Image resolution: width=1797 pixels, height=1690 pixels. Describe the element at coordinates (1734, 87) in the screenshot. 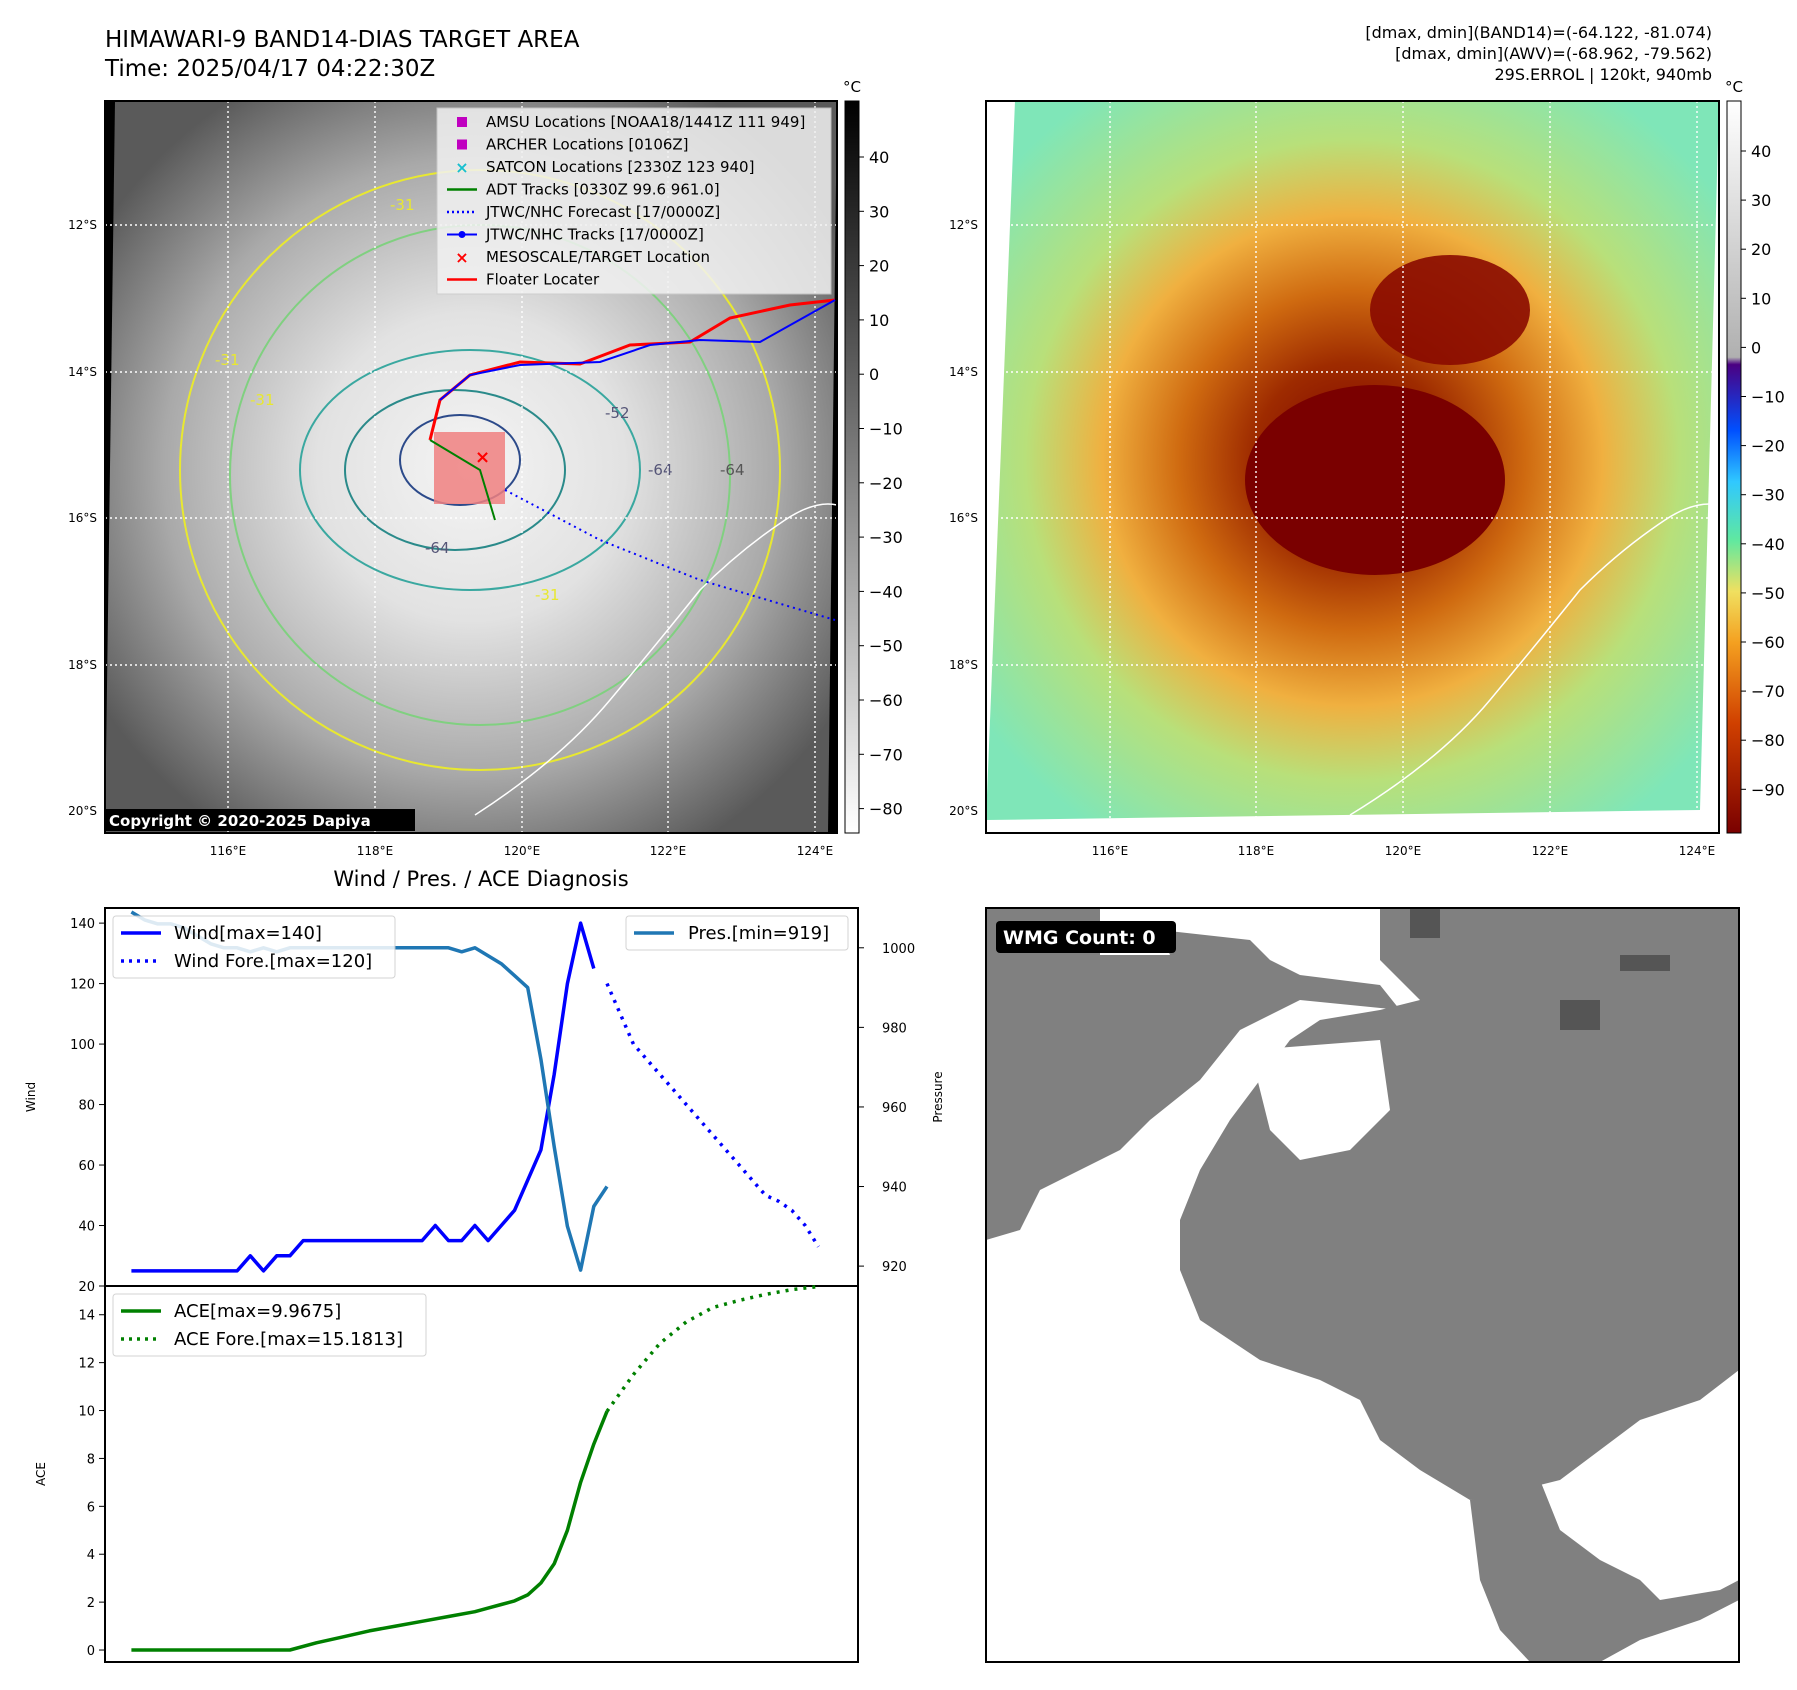

I see `right-colorbar-unit: °C` at that location.